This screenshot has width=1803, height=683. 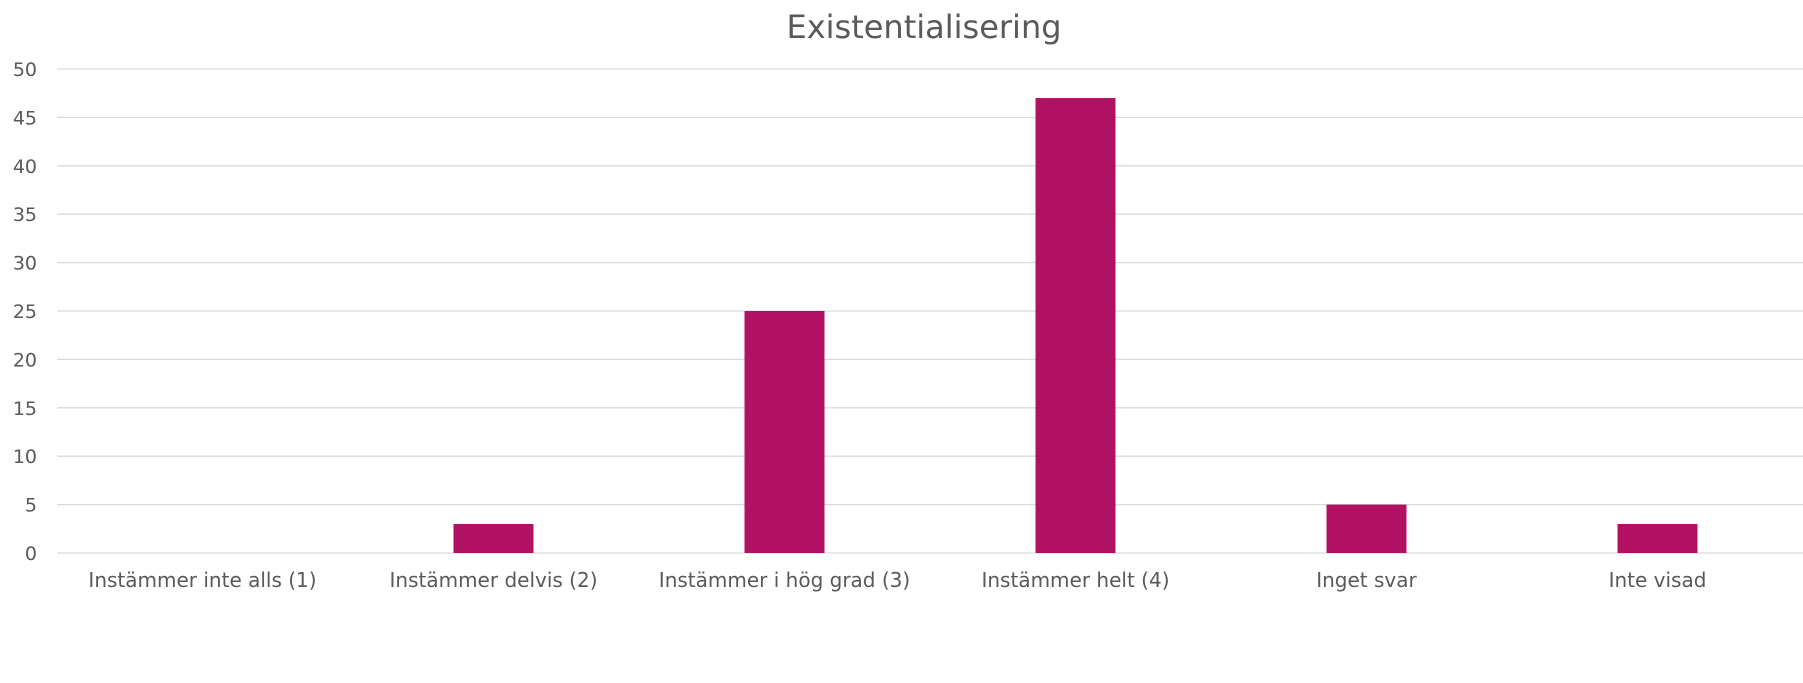 I want to click on y-tick-label: 0, so click(x=31, y=554).